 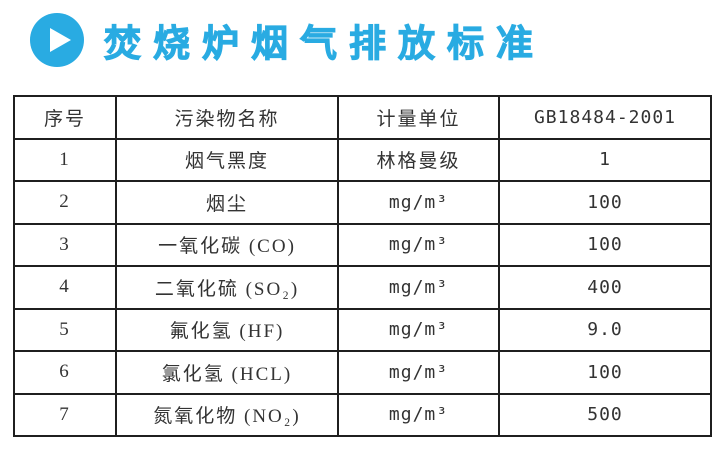 What do you see at coordinates (227, 117) in the screenshot?
I see `column-header-pollutant: 污染物名称` at bounding box center [227, 117].